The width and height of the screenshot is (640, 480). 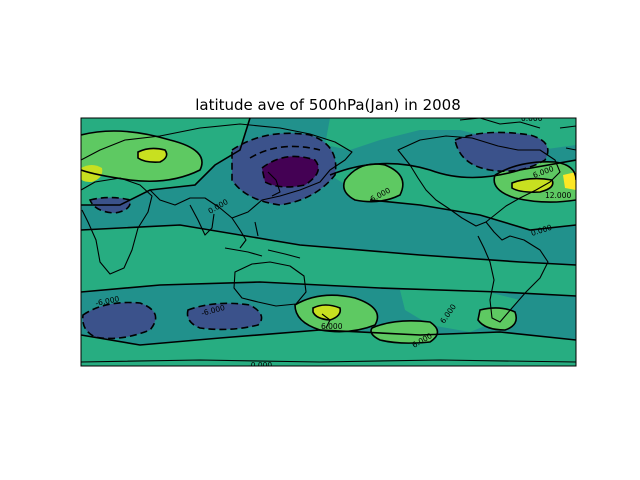 I want to click on map-title: latitude ave of 500hPa(Jan) in 2008, so click(x=328, y=105).